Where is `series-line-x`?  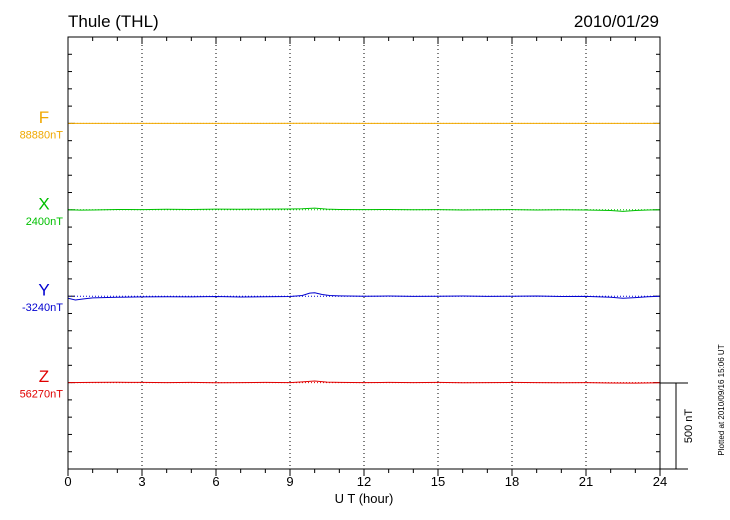 series-line-x is located at coordinates (364, 209).